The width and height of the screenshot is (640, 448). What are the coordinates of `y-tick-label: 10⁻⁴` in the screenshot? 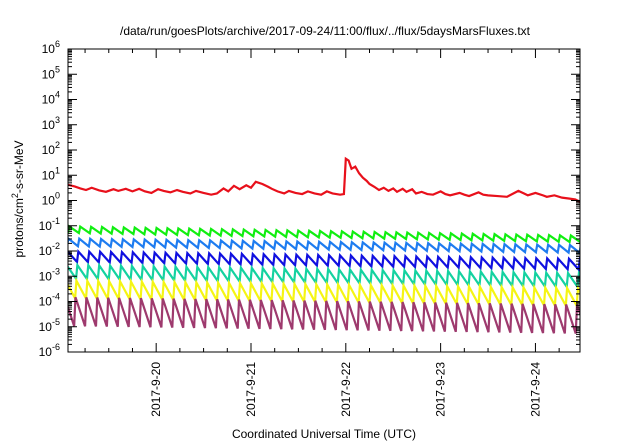 It's located at (49, 300).